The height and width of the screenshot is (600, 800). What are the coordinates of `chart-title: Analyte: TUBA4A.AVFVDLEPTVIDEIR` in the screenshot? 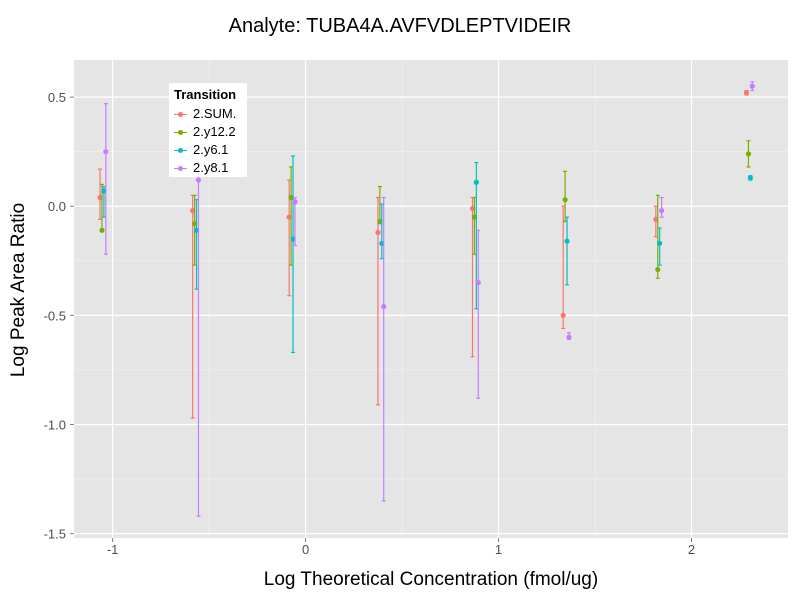 It's located at (400, 26).